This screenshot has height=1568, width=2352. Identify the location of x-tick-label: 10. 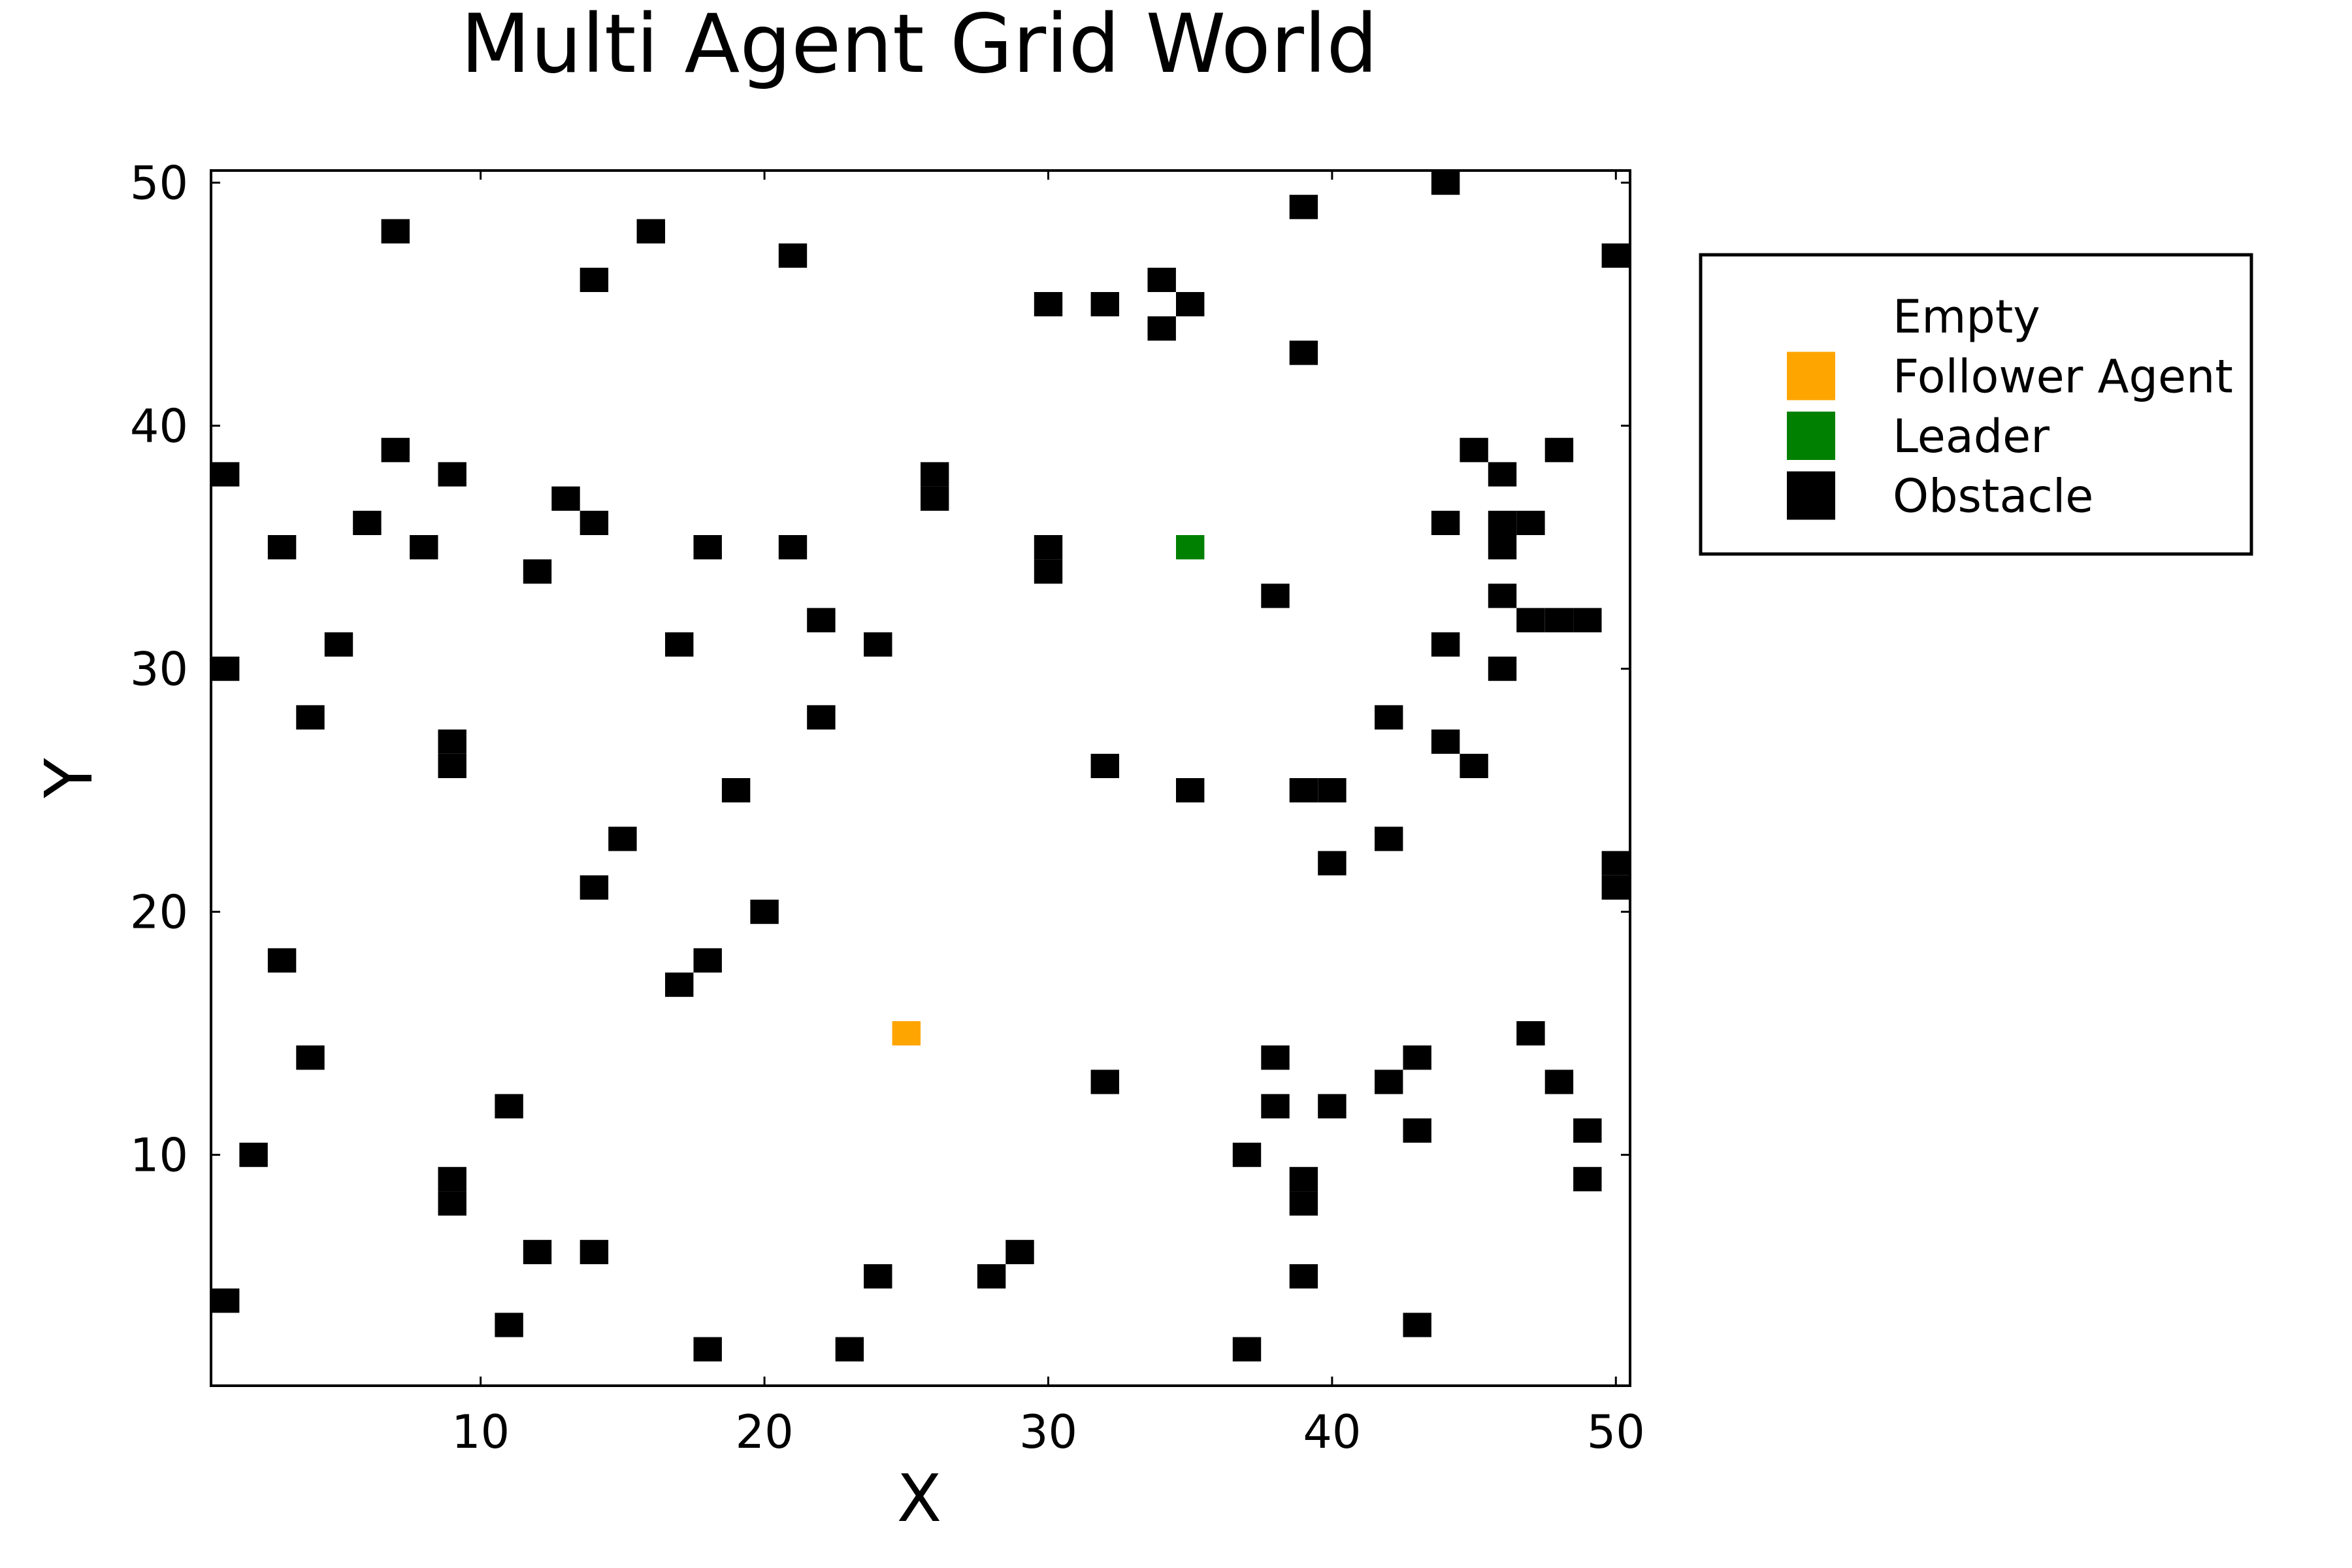
(480, 1432).